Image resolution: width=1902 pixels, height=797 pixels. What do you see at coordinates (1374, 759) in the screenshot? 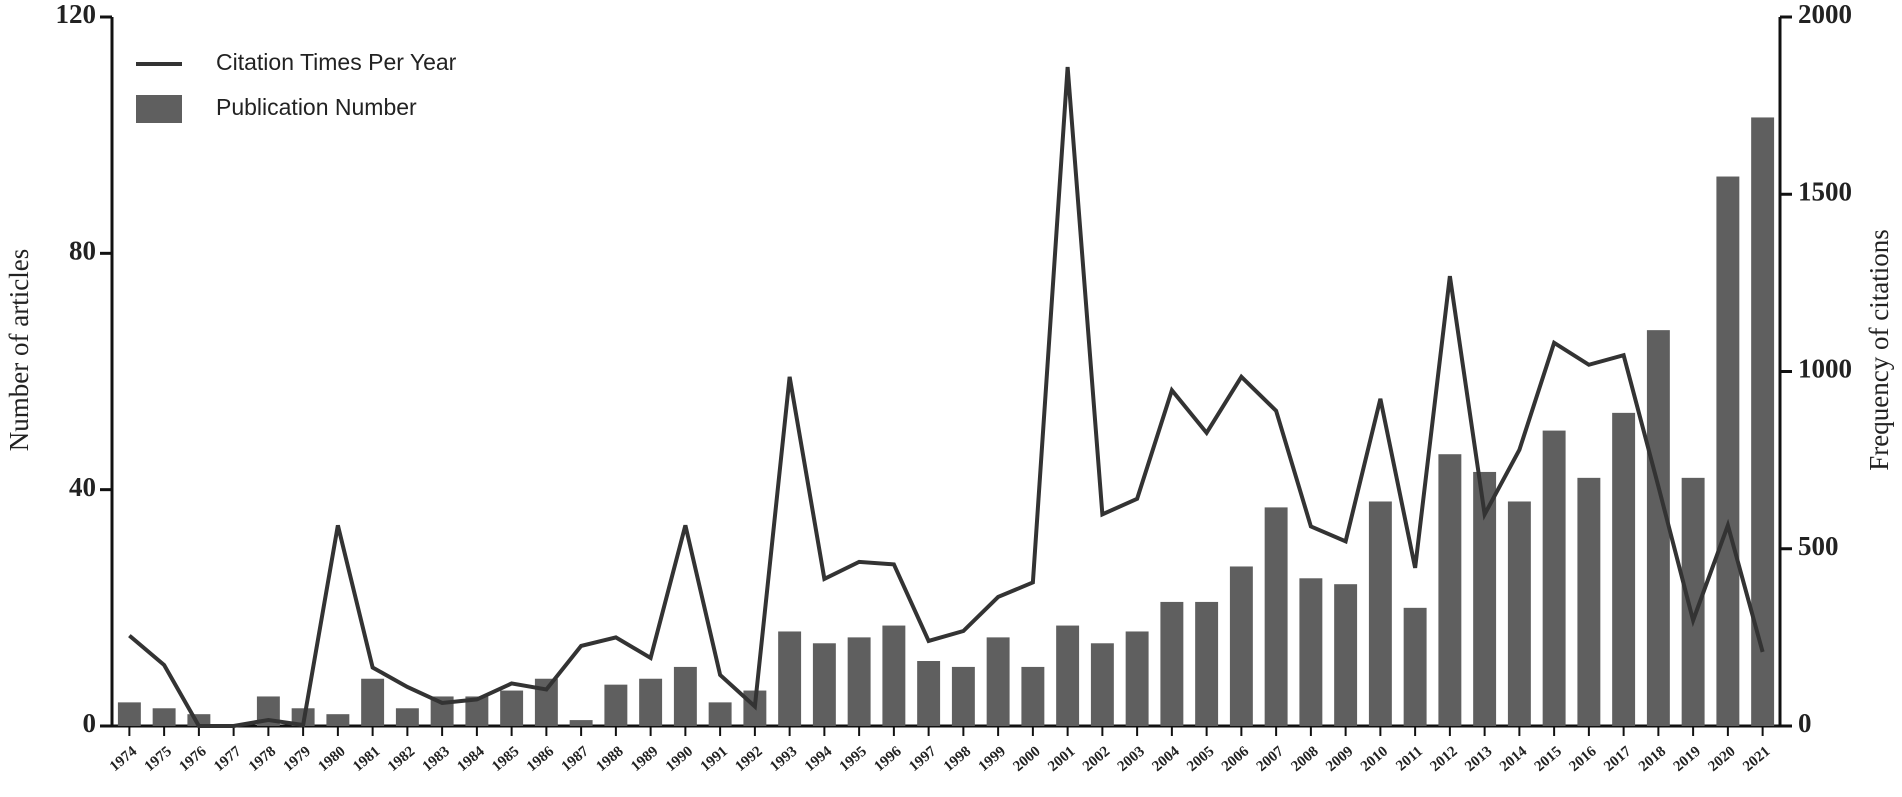
I see `x-tick-label: 2010` at bounding box center [1374, 759].